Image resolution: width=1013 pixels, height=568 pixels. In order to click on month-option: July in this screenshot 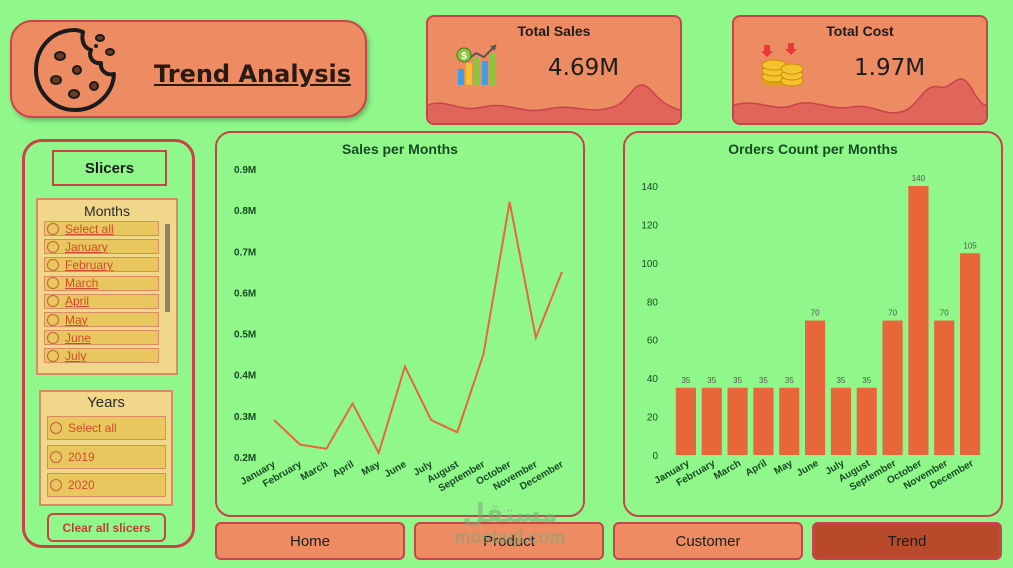, I will do `click(101, 356)`.